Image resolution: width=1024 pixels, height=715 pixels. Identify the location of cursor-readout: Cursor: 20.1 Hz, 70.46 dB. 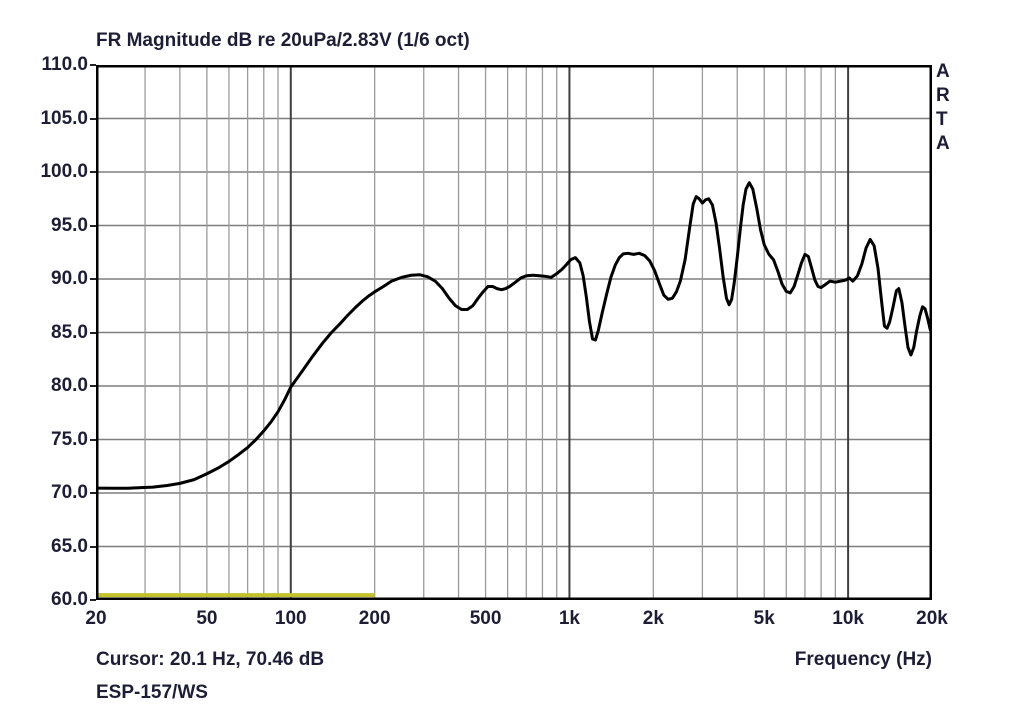
(210, 659).